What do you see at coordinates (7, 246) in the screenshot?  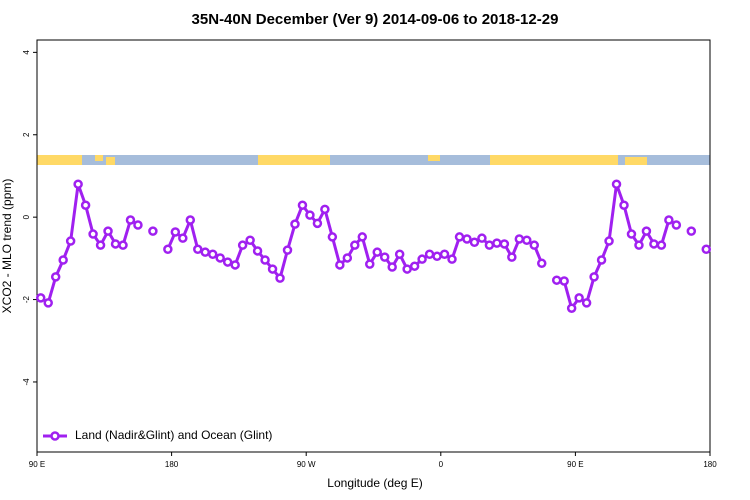 I see `y-axis-label: XCO2 - MLO trend (ppm)` at bounding box center [7, 246].